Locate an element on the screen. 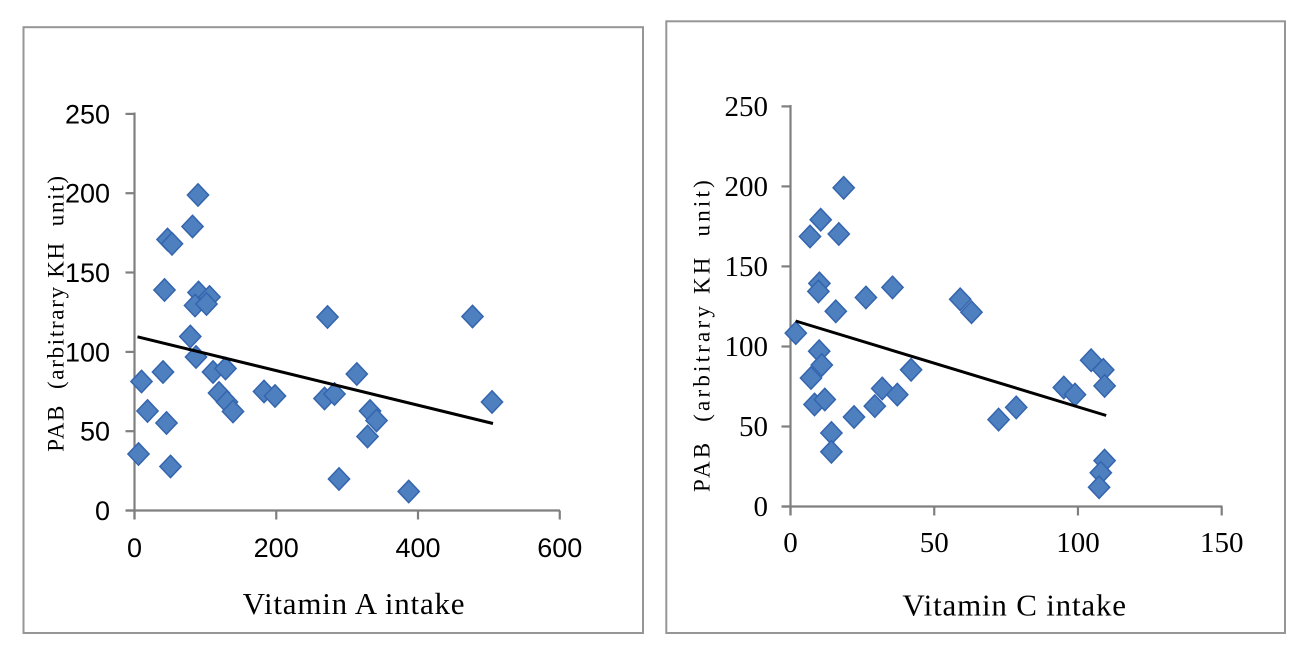  svg-text: 400 is located at coordinates (417, 548).